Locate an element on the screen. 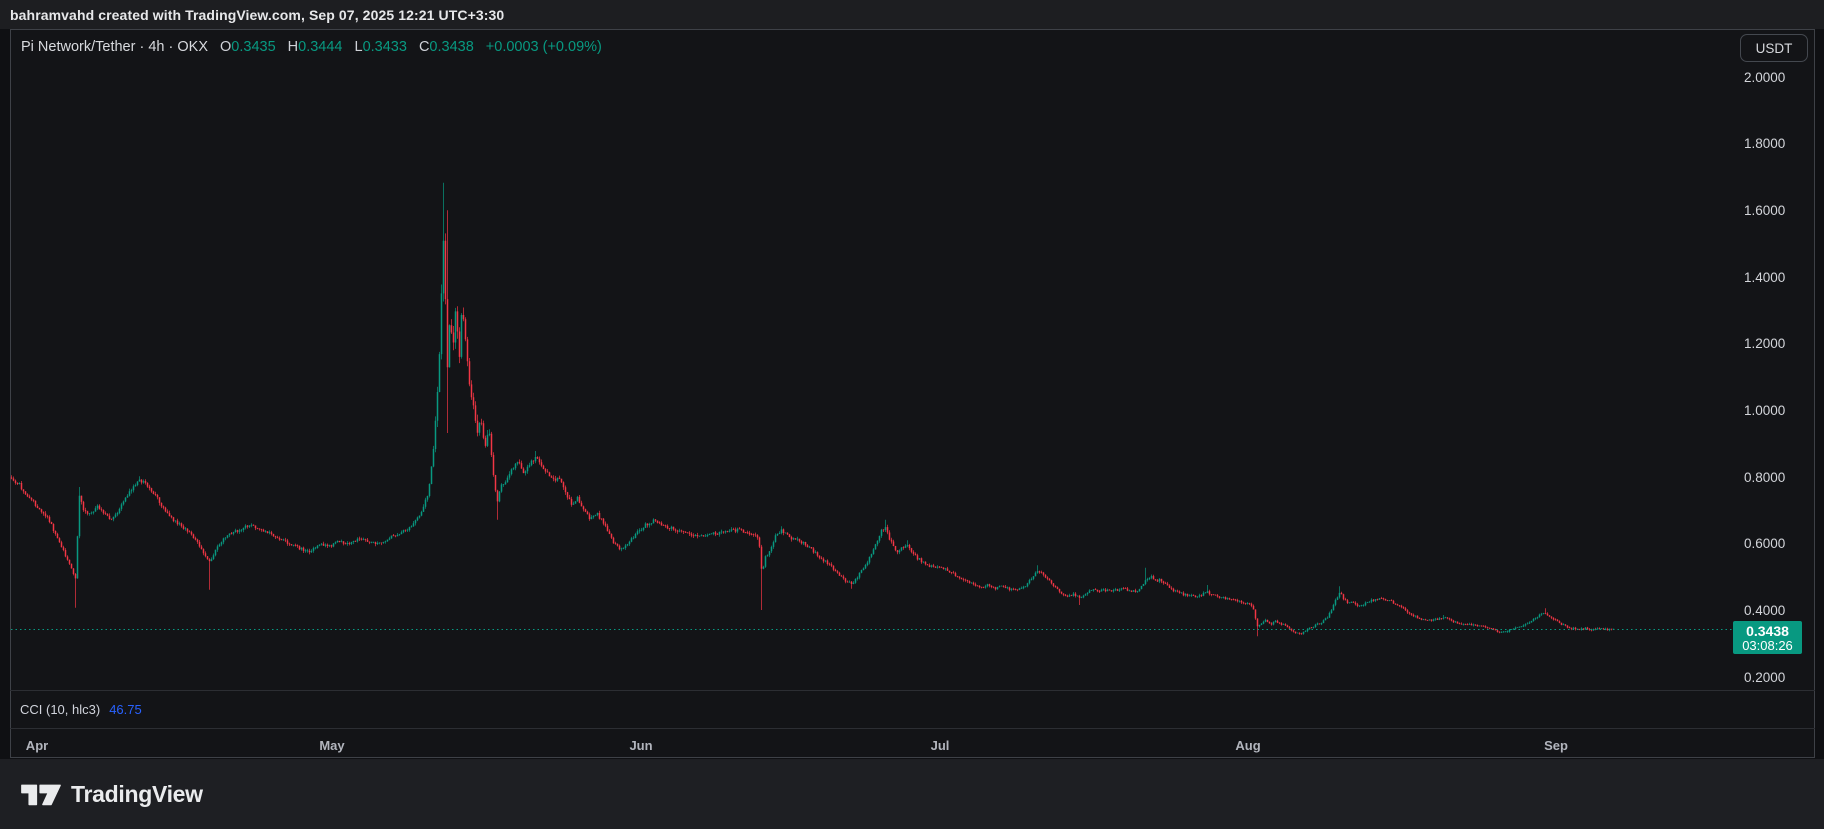 The image size is (1824, 829). symbol-title: Pi Network/Tether · 4h · OKX is located at coordinates (115, 47).